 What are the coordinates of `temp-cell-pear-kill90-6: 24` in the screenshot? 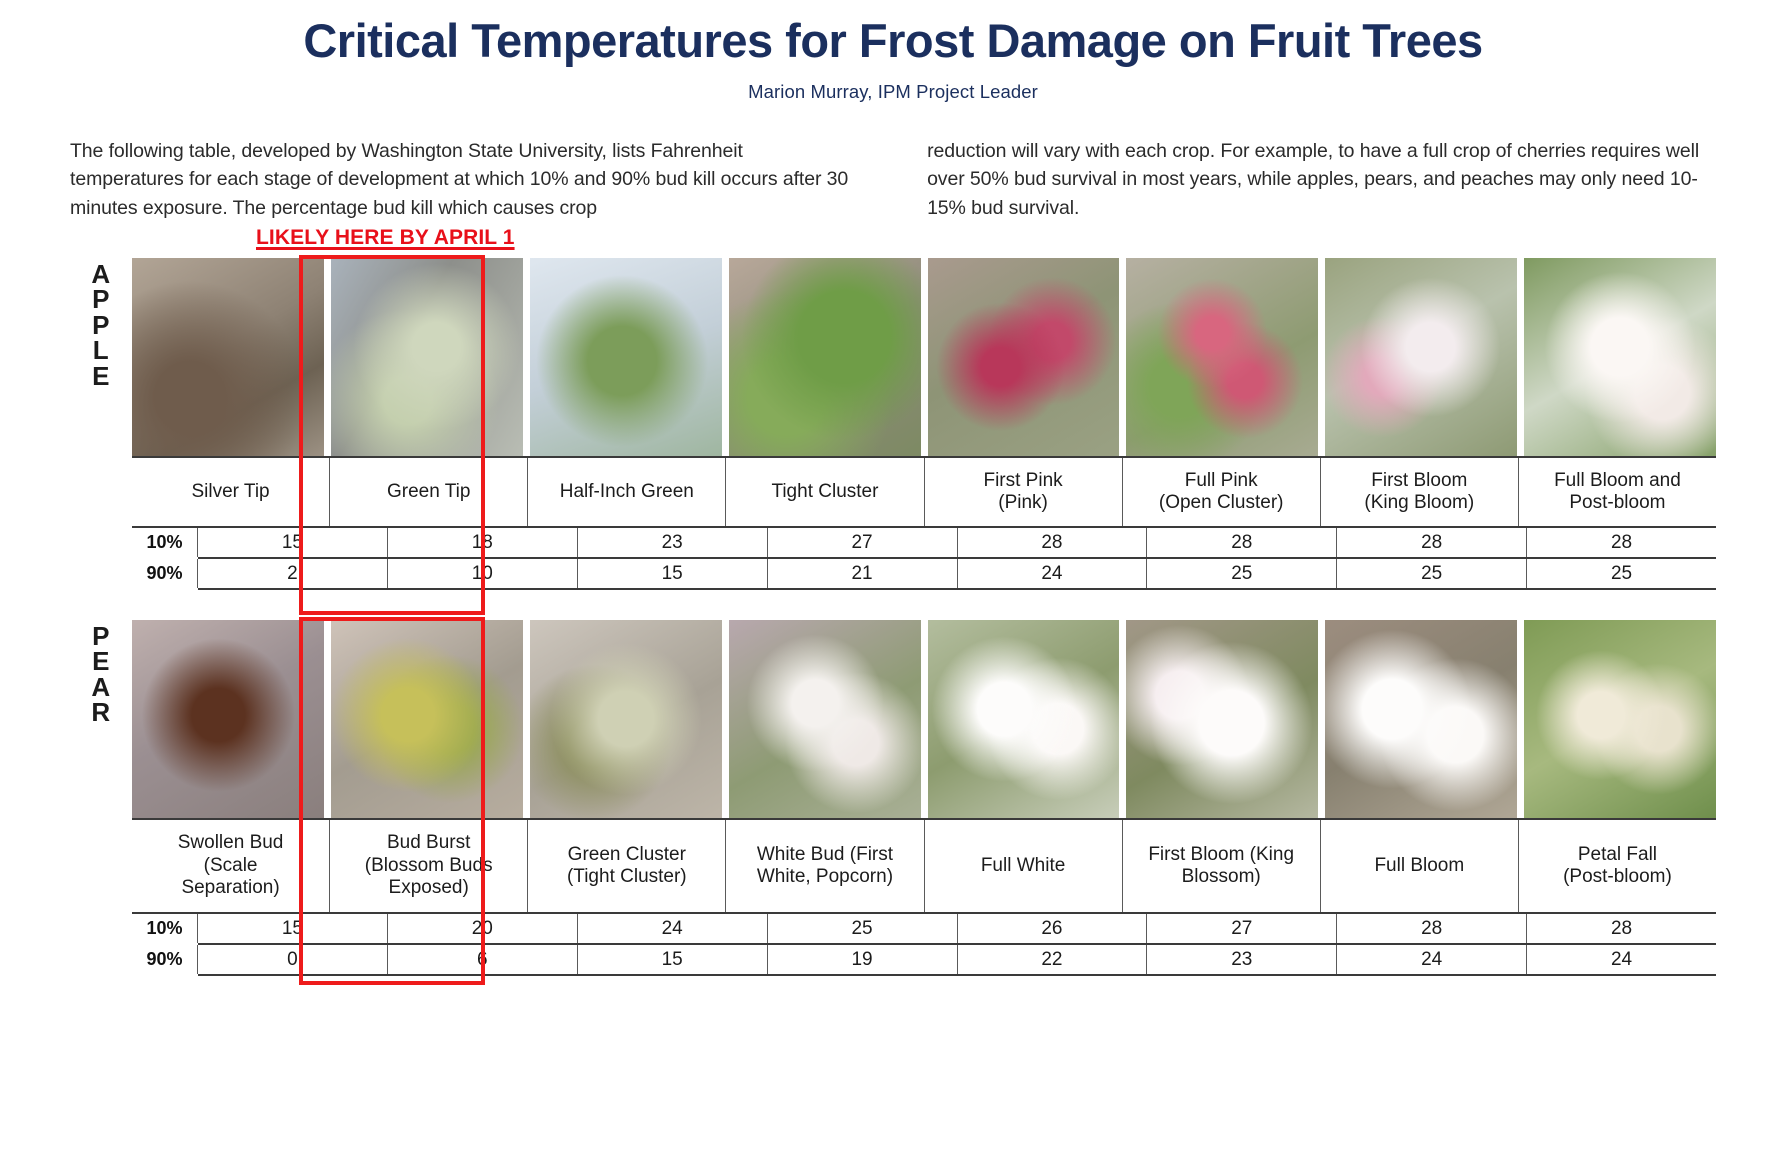 It's located at (1432, 959).